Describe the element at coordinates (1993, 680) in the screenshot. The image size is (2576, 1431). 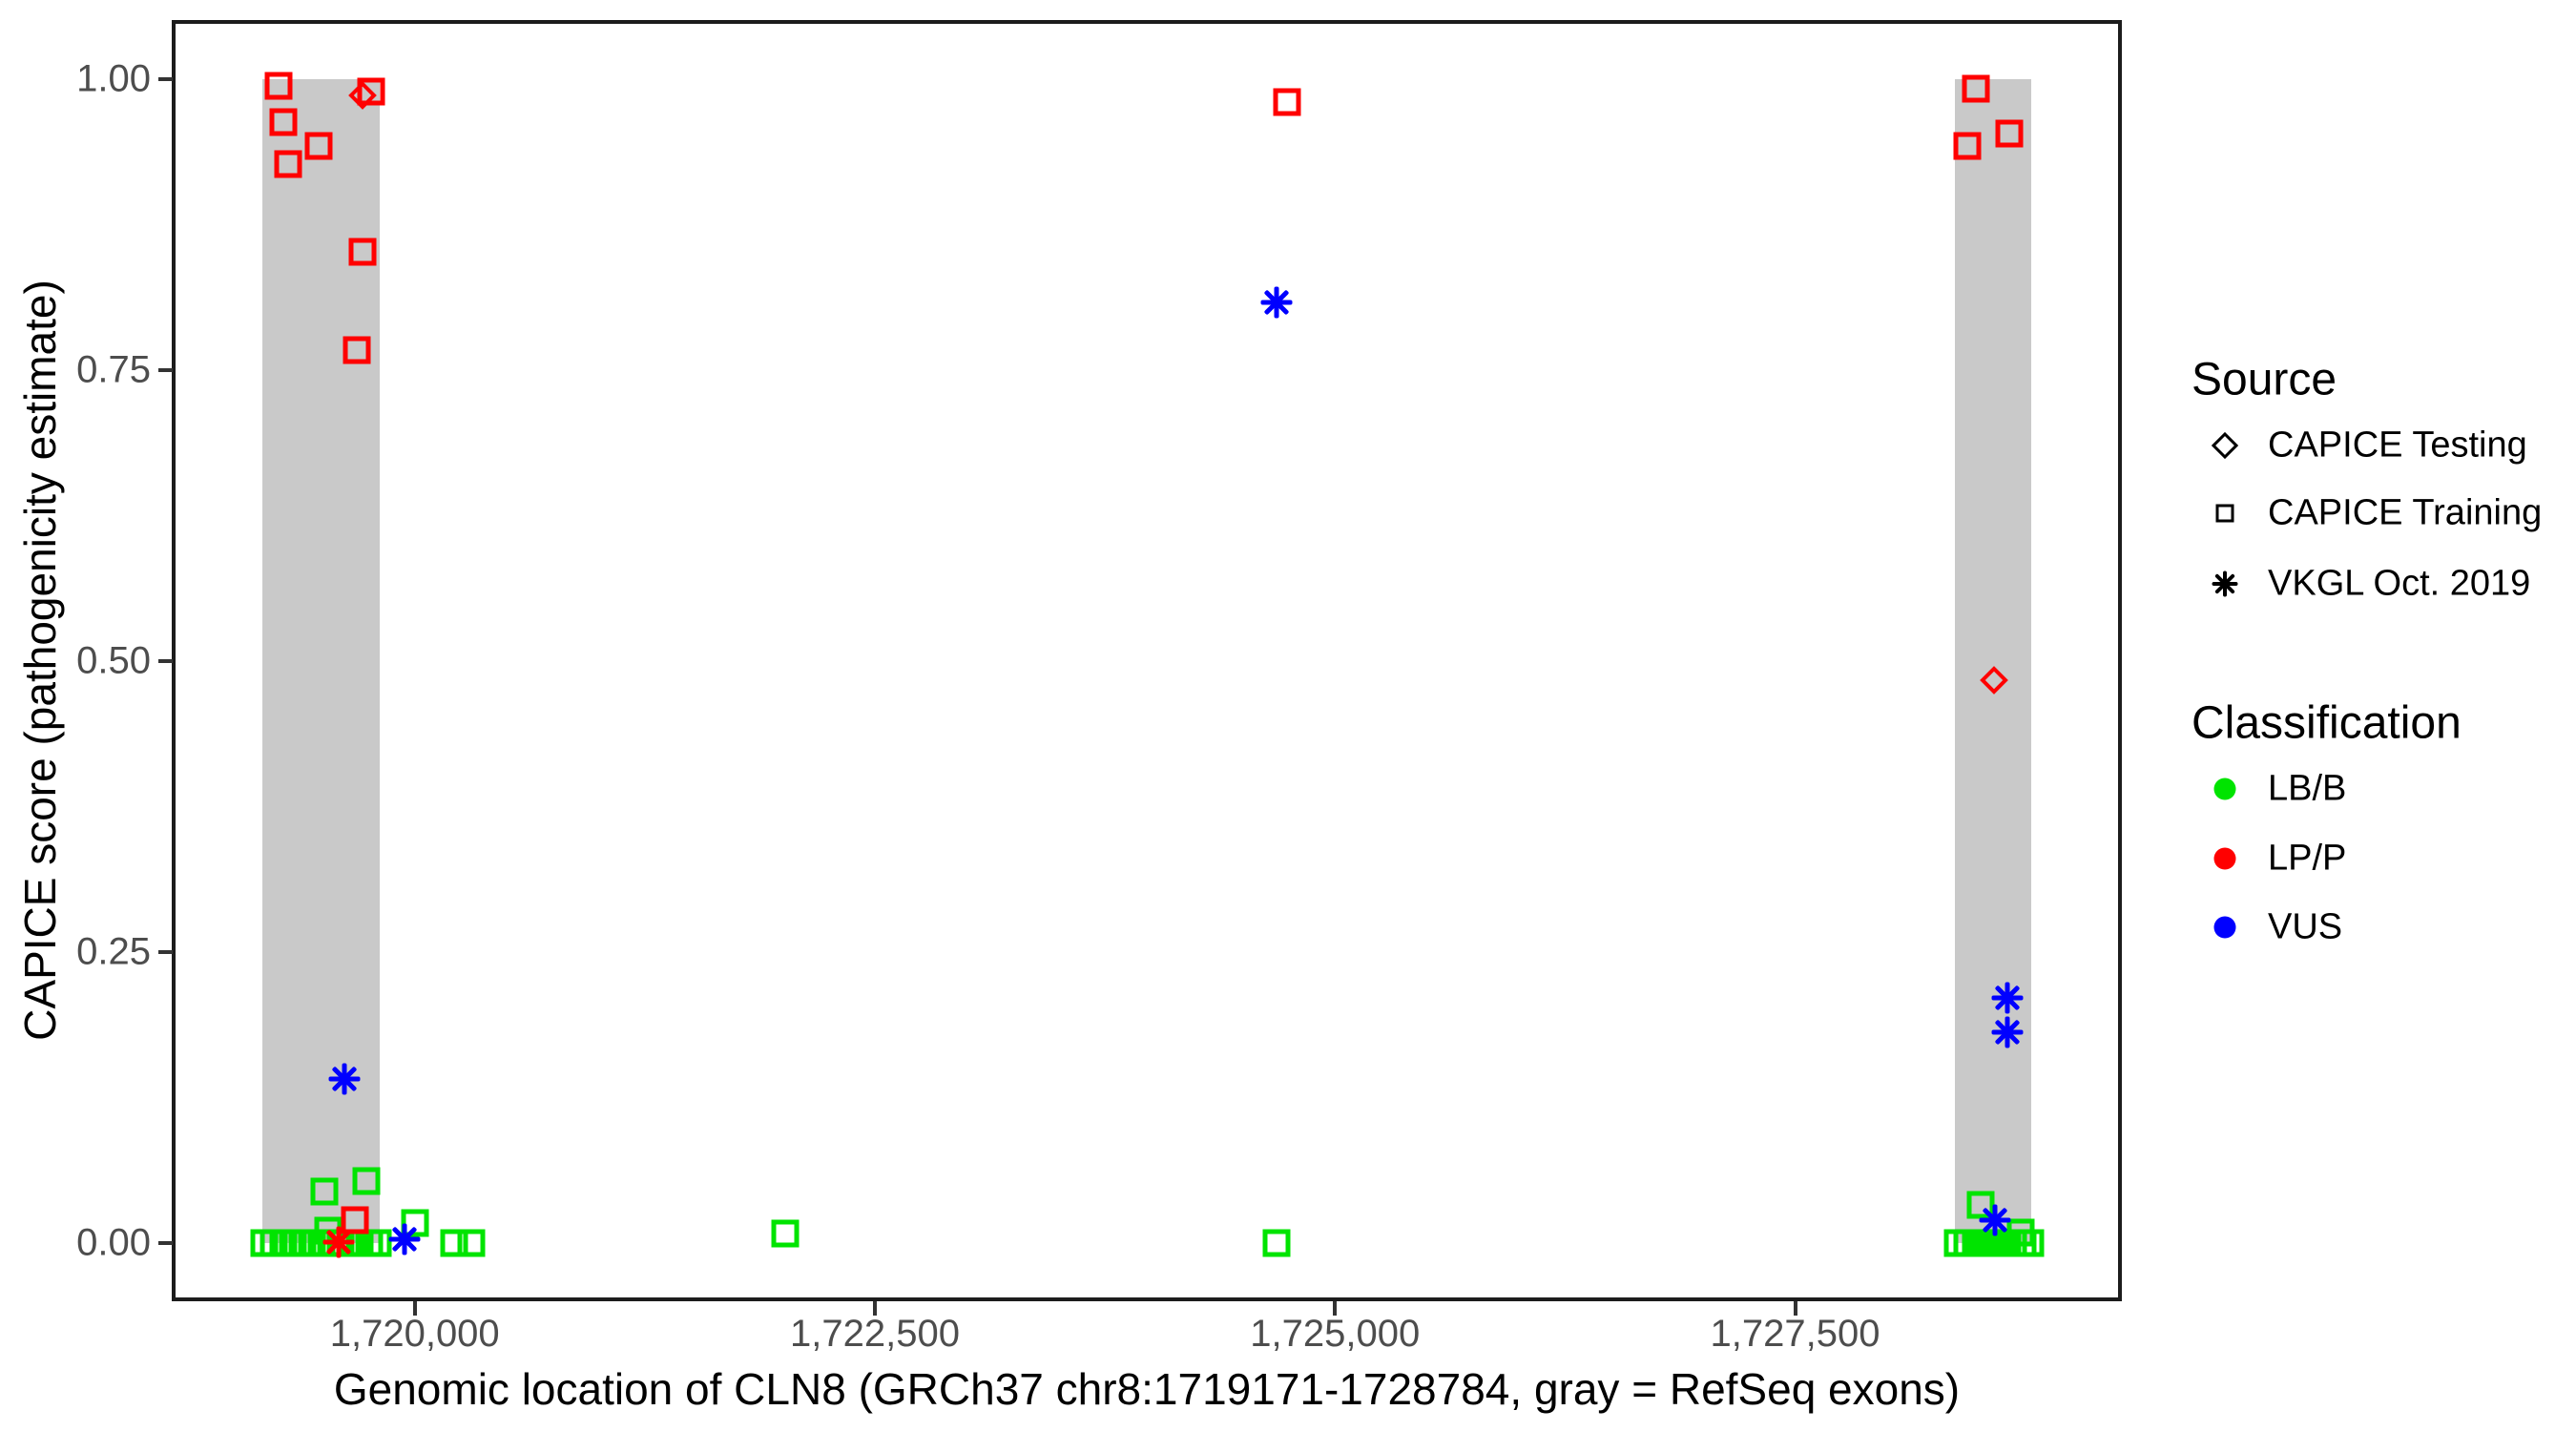
I see `data-point-diamond` at that location.